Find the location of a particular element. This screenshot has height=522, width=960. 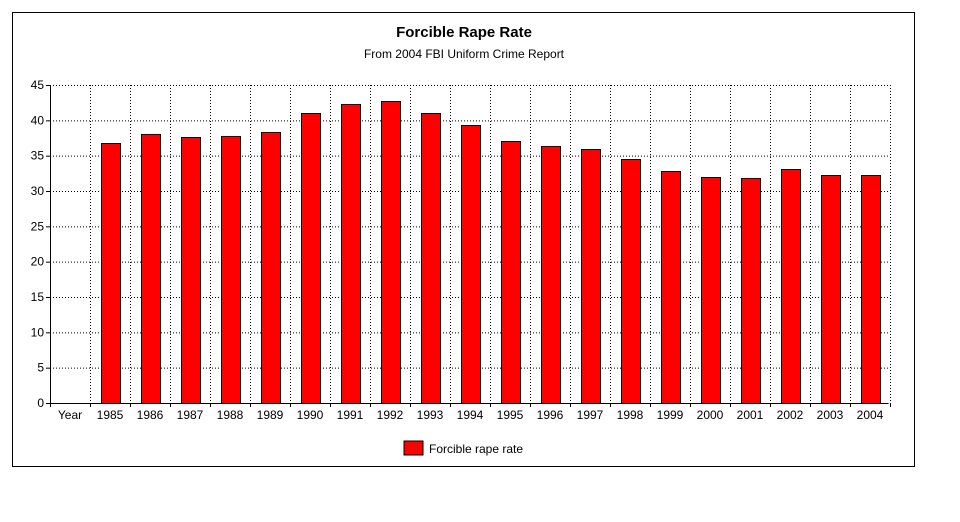

y-tick-label: 45 is located at coordinates (38, 85).